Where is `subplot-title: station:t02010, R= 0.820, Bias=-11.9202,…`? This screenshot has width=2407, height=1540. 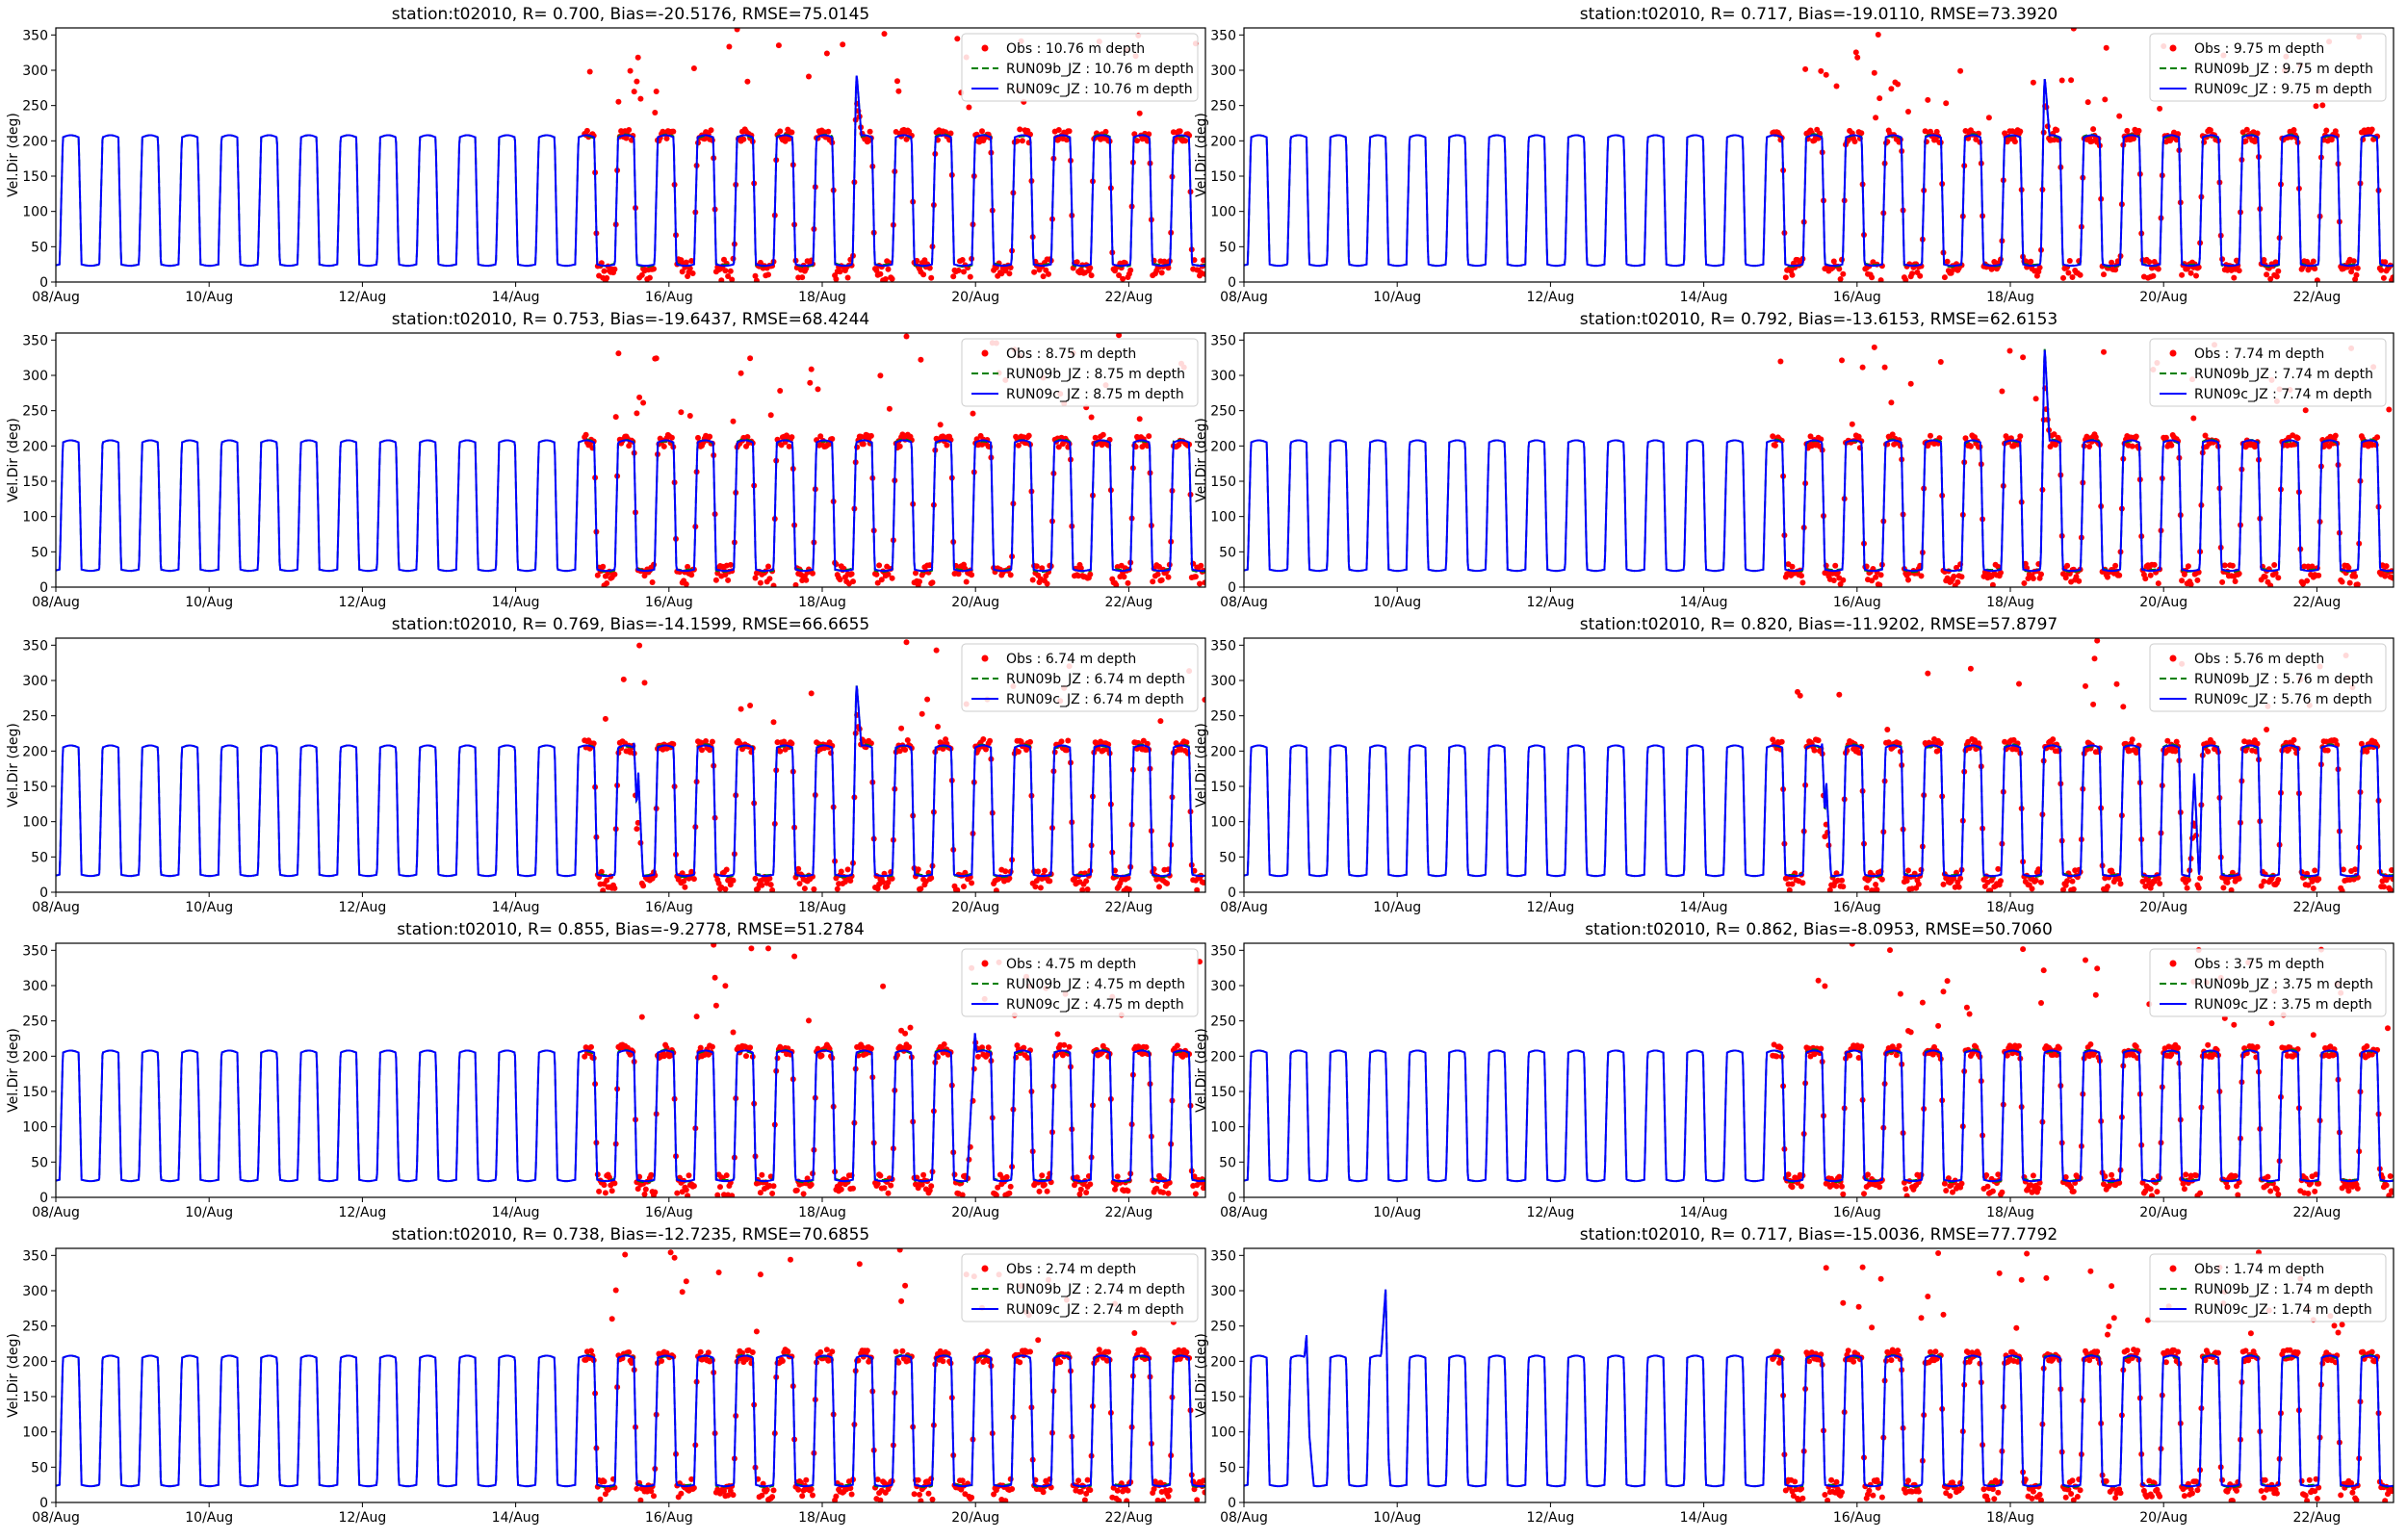
subplot-title: station:t02010, R= 0.820, Bias=-11.9202,… is located at coordinates (1819, 624).